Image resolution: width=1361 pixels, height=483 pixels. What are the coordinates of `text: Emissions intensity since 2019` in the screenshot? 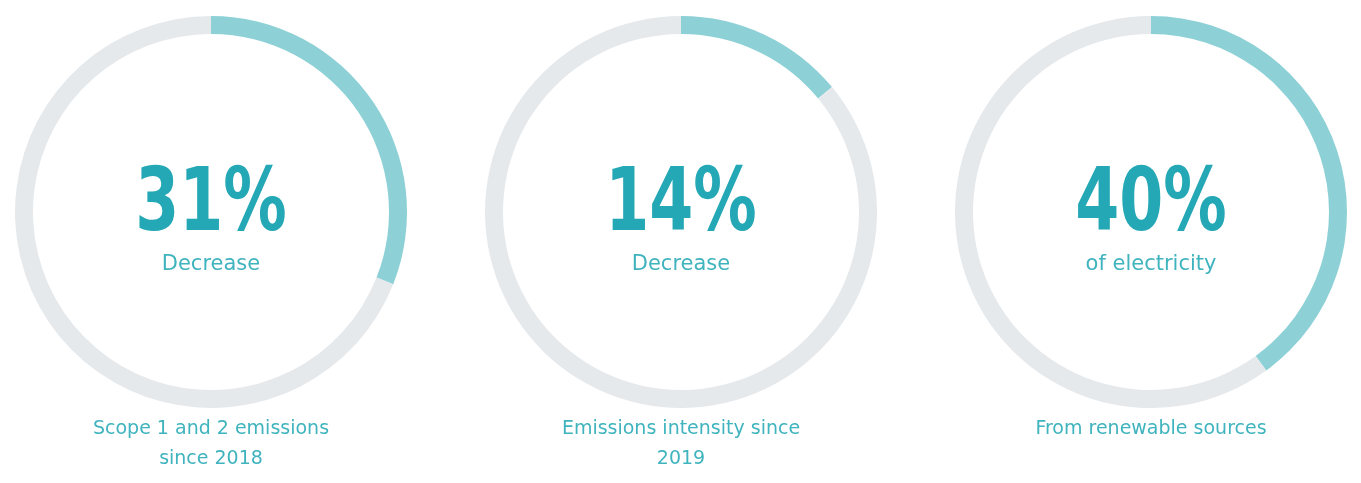 It's located at (681, 442).